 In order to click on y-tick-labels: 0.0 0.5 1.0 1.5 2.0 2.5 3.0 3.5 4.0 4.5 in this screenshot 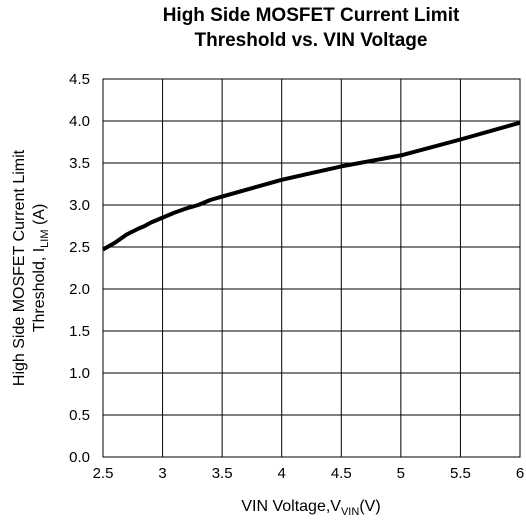, I will do `click(79, 268)`.